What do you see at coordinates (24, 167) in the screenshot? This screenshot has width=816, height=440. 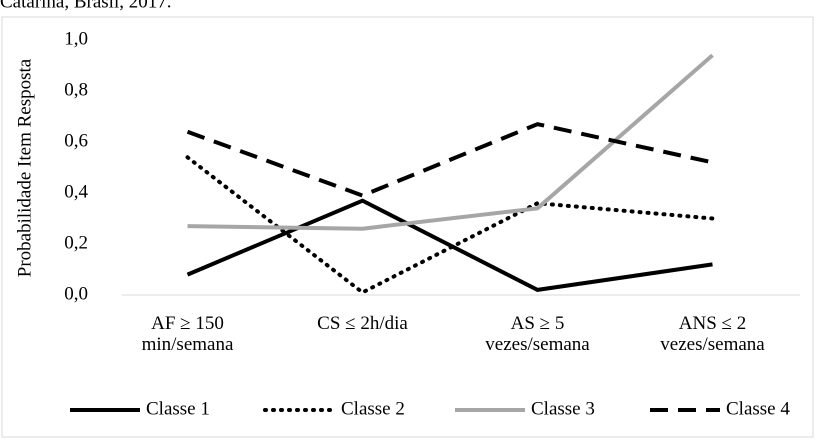 I see `y-axis-title: Probabilidade Item Resposta` at bounding box center [24, 167].